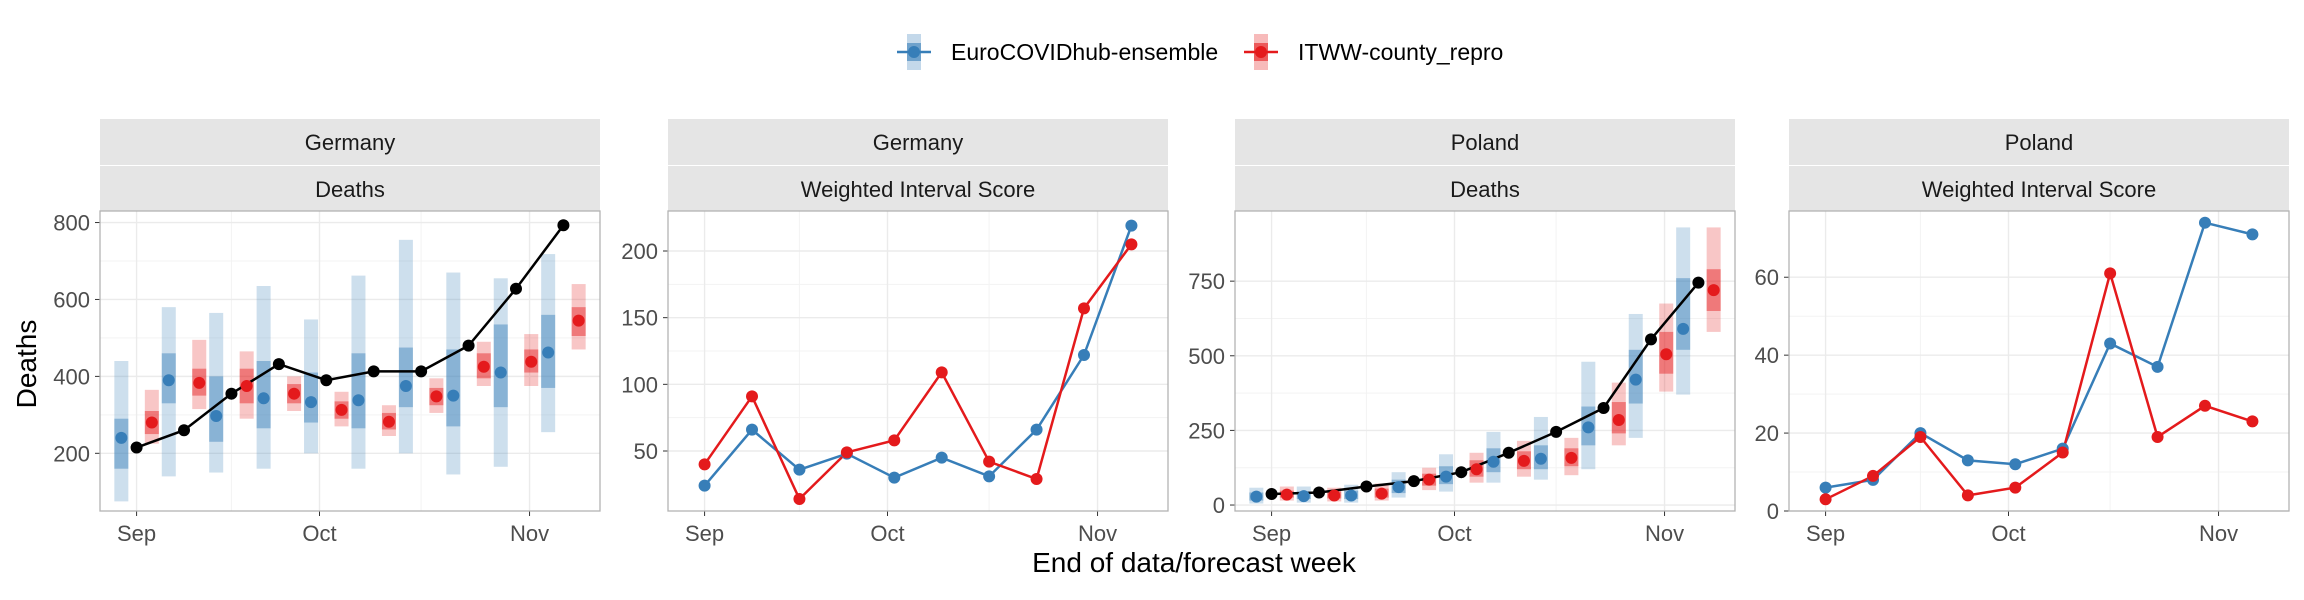  Describe the element at coordinates (1261, 52) in the screenshot. I see `legend-key-point` at that location.